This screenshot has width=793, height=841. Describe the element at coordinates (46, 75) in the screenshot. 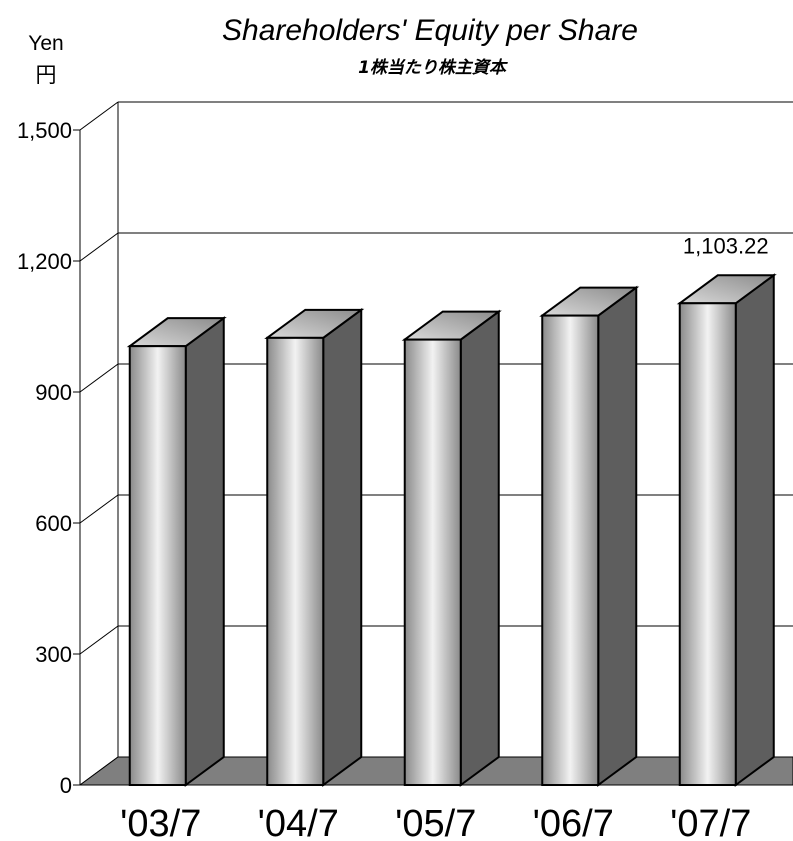

I see `y-axis-unit-jp: 円` at that location.